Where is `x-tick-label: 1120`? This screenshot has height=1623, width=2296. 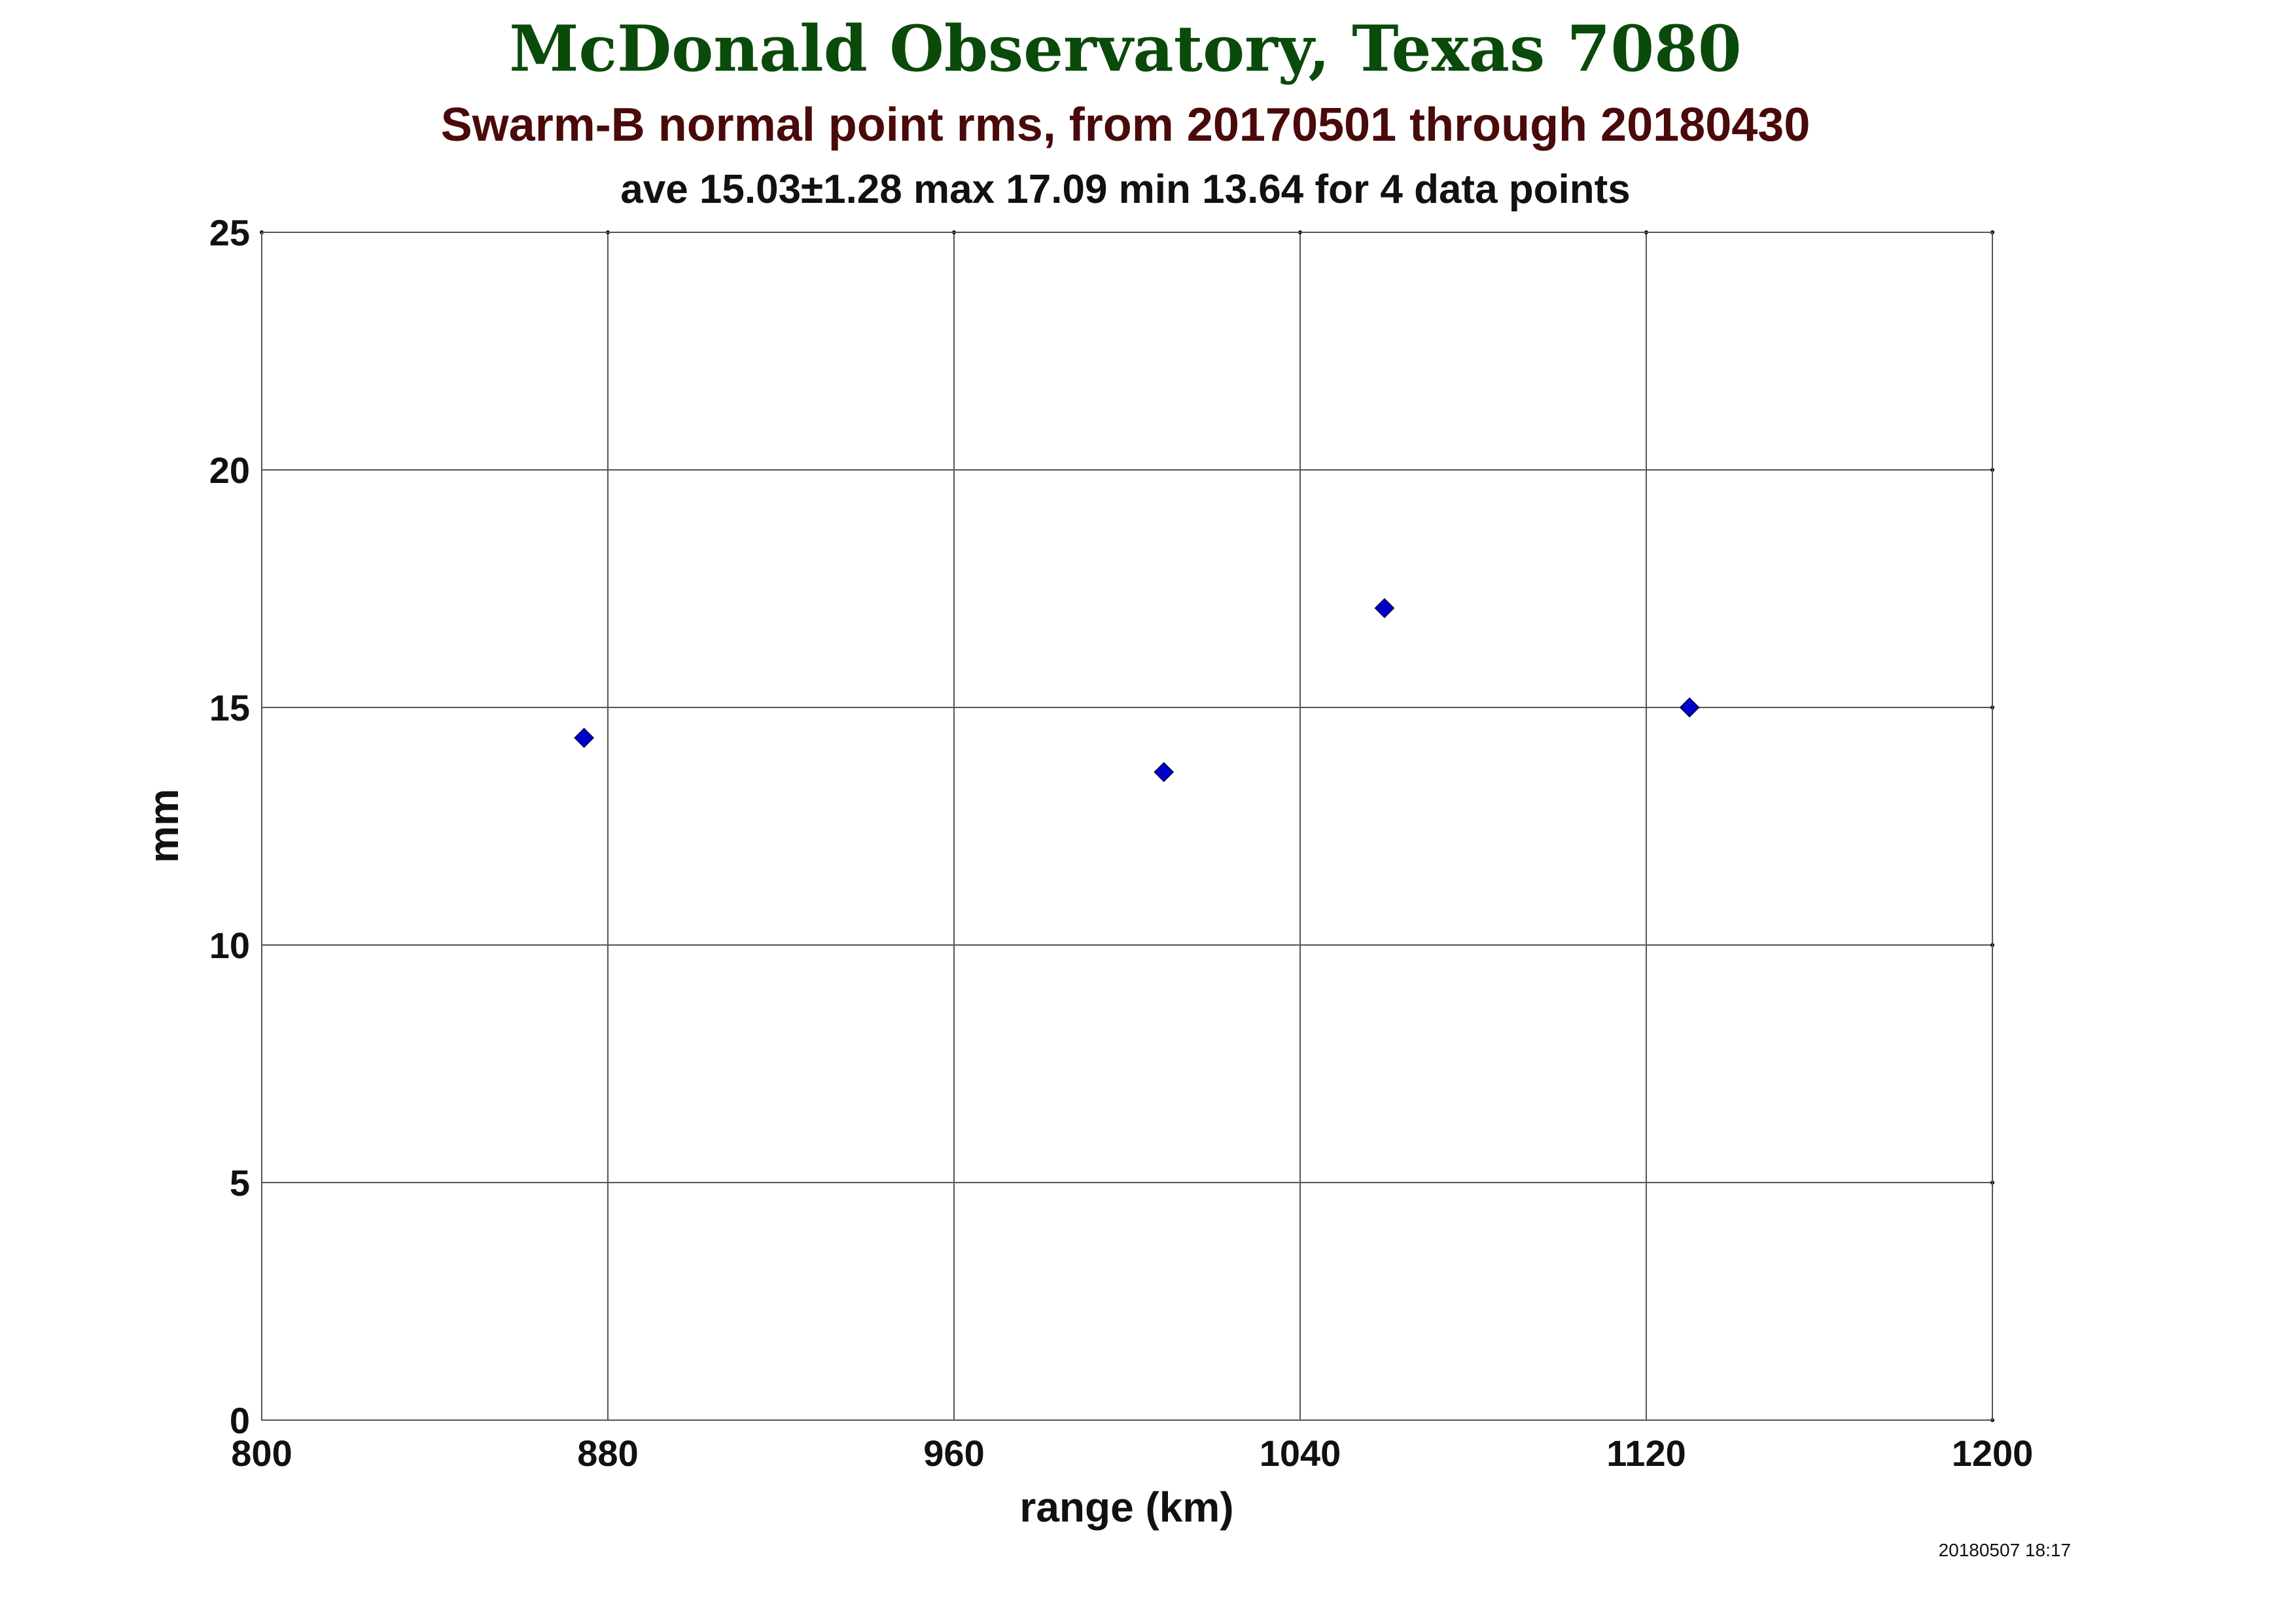
x-tick-label: 1120 is located at coordinates (1646, 1453).